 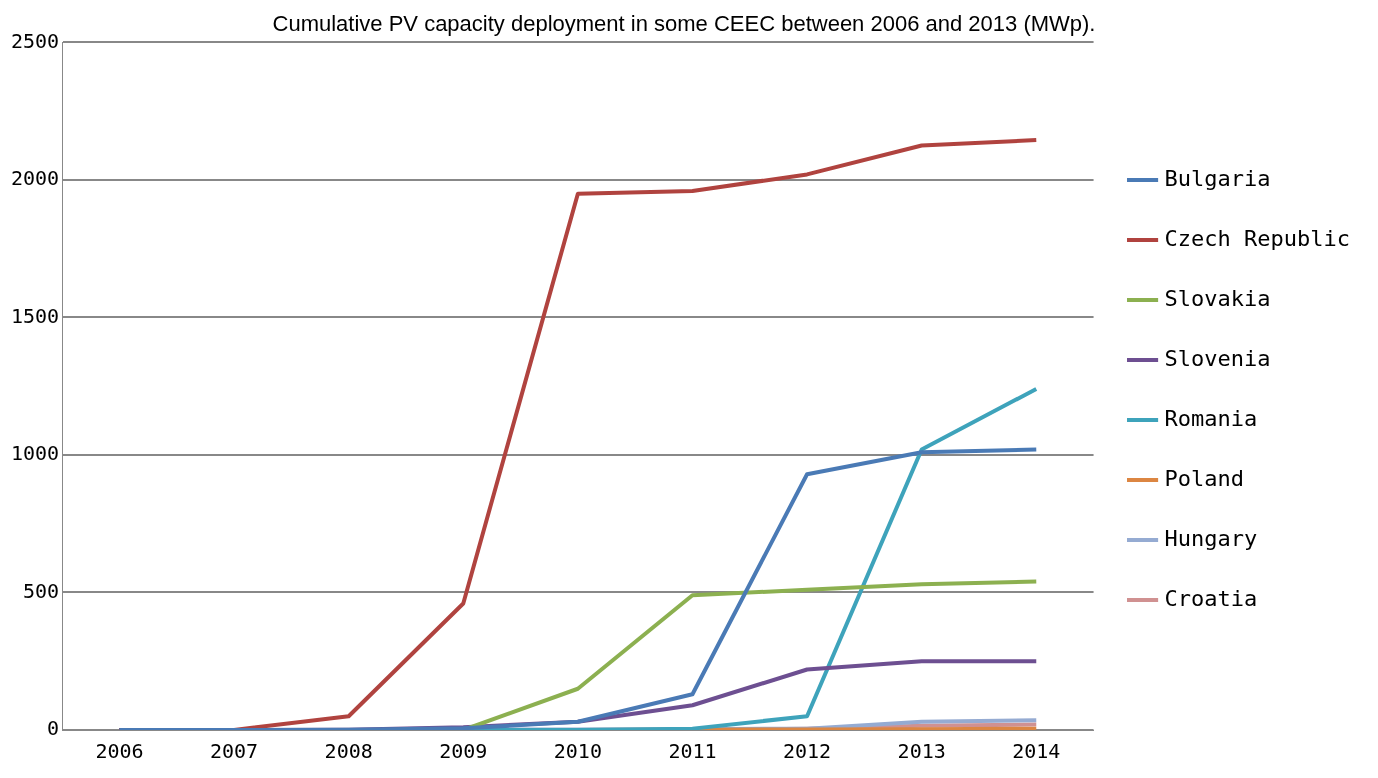 I want to click on x-tick-label: 2008, so click(x=348, y=751).